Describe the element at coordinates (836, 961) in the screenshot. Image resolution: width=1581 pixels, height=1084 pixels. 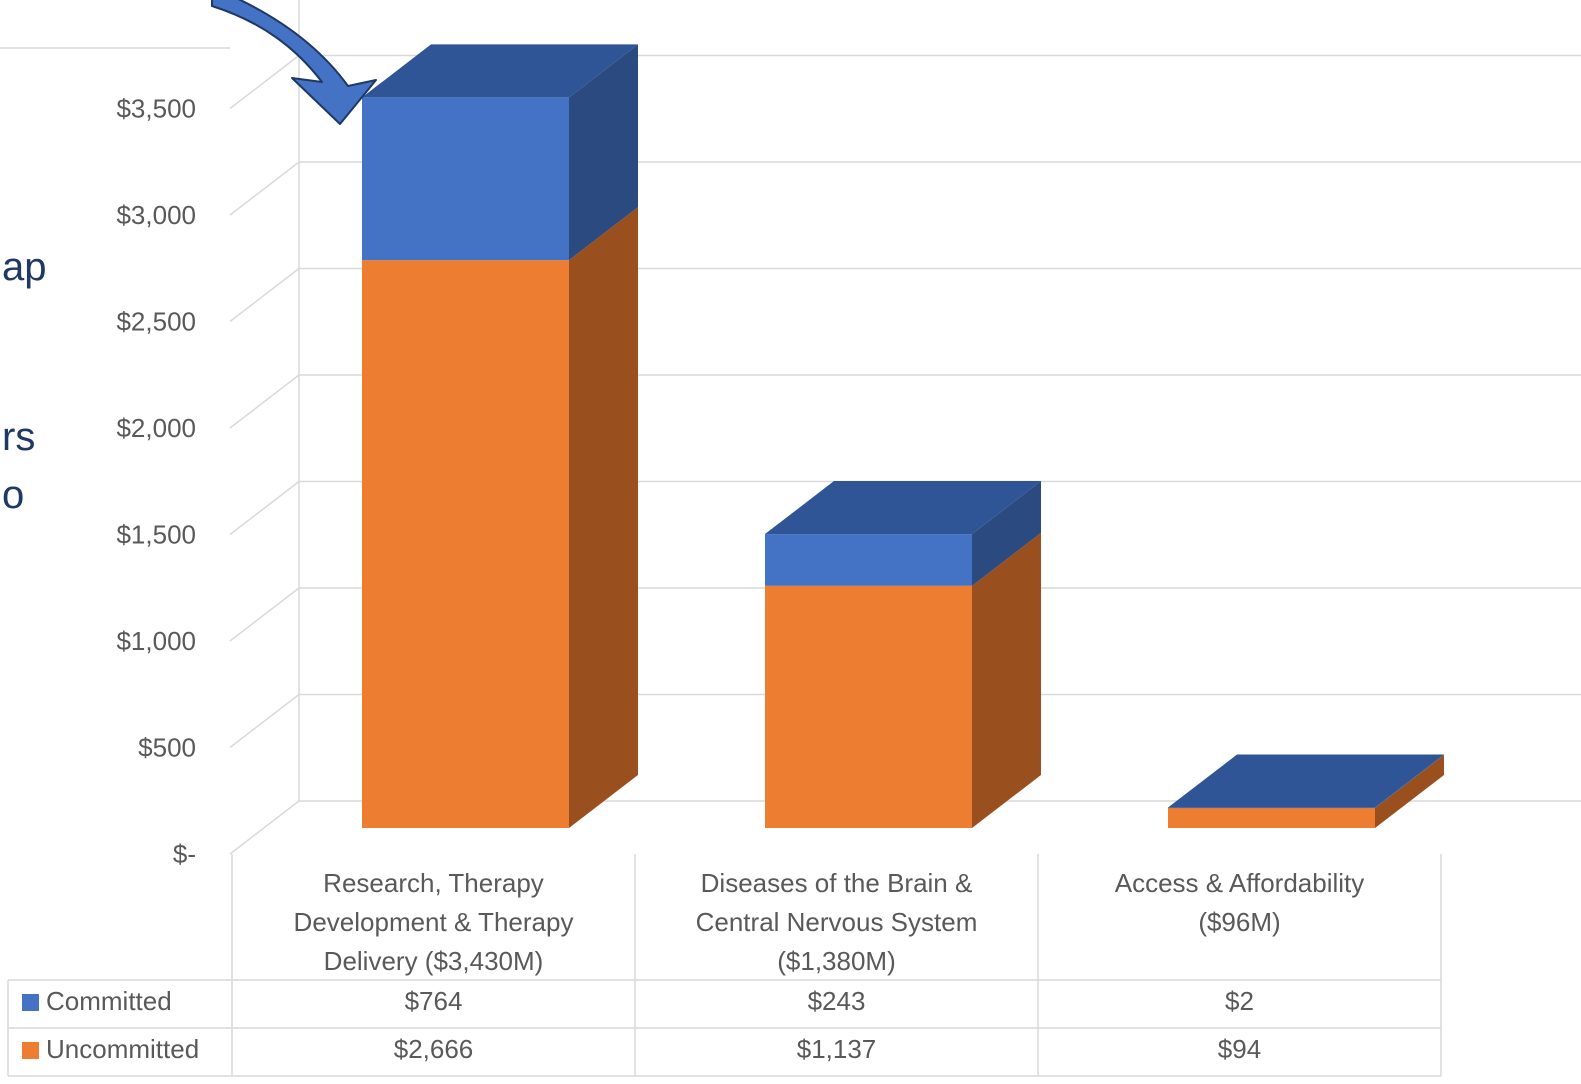
I see `category-label: ($1,380M)` at that location.